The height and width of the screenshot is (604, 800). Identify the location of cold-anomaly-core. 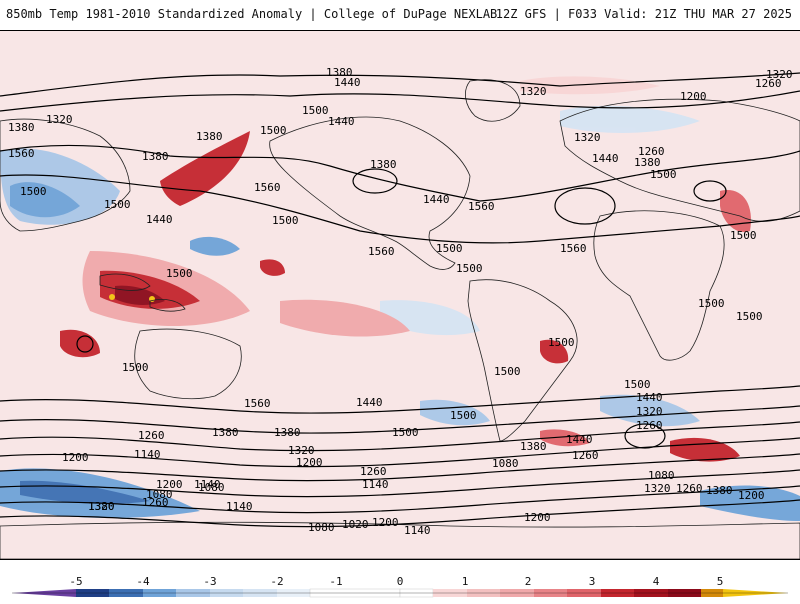
(45, 200).